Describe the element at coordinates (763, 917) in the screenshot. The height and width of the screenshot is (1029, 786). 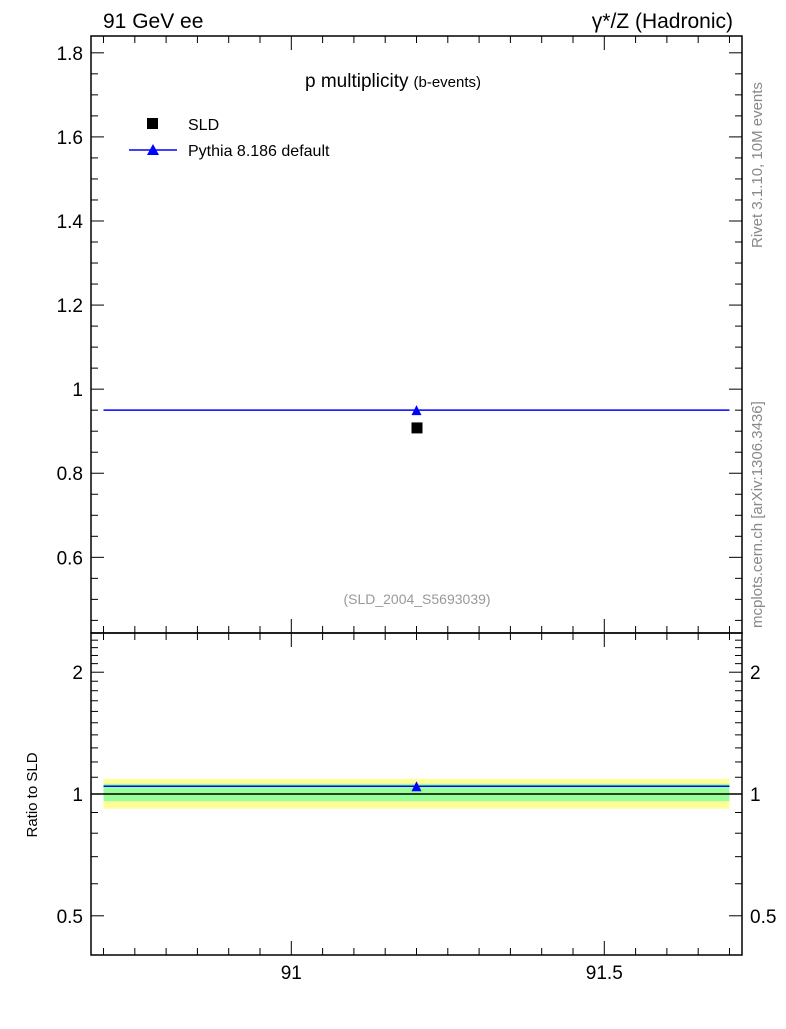
I see `ratio-y-tick-label-right: 0.5` at that location.